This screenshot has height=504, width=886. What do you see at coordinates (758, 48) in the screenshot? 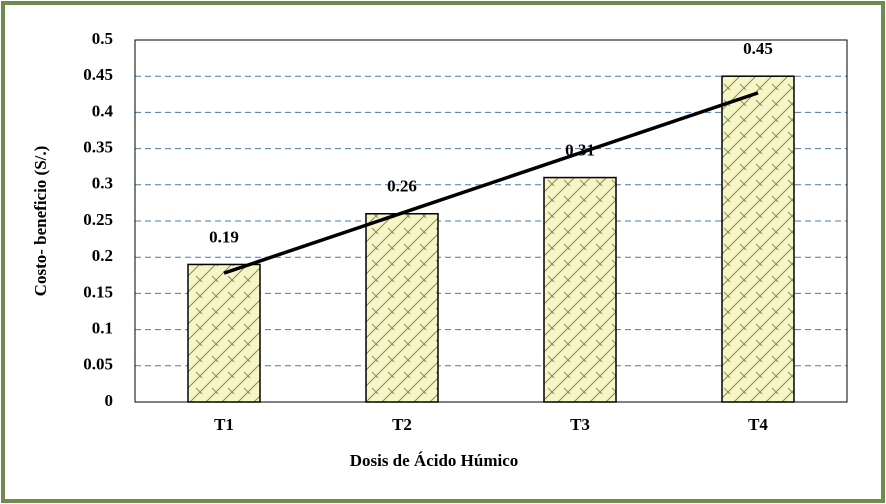
I see `data-label: 0.45` at bounding box center [758, 48].